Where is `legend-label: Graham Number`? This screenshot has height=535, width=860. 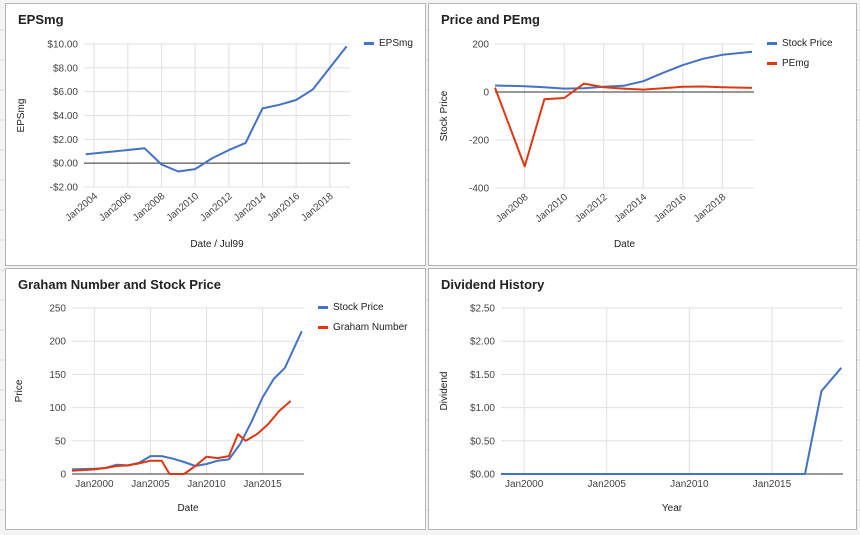 legend-label: Graham Number is located at coordinates (370, 327).